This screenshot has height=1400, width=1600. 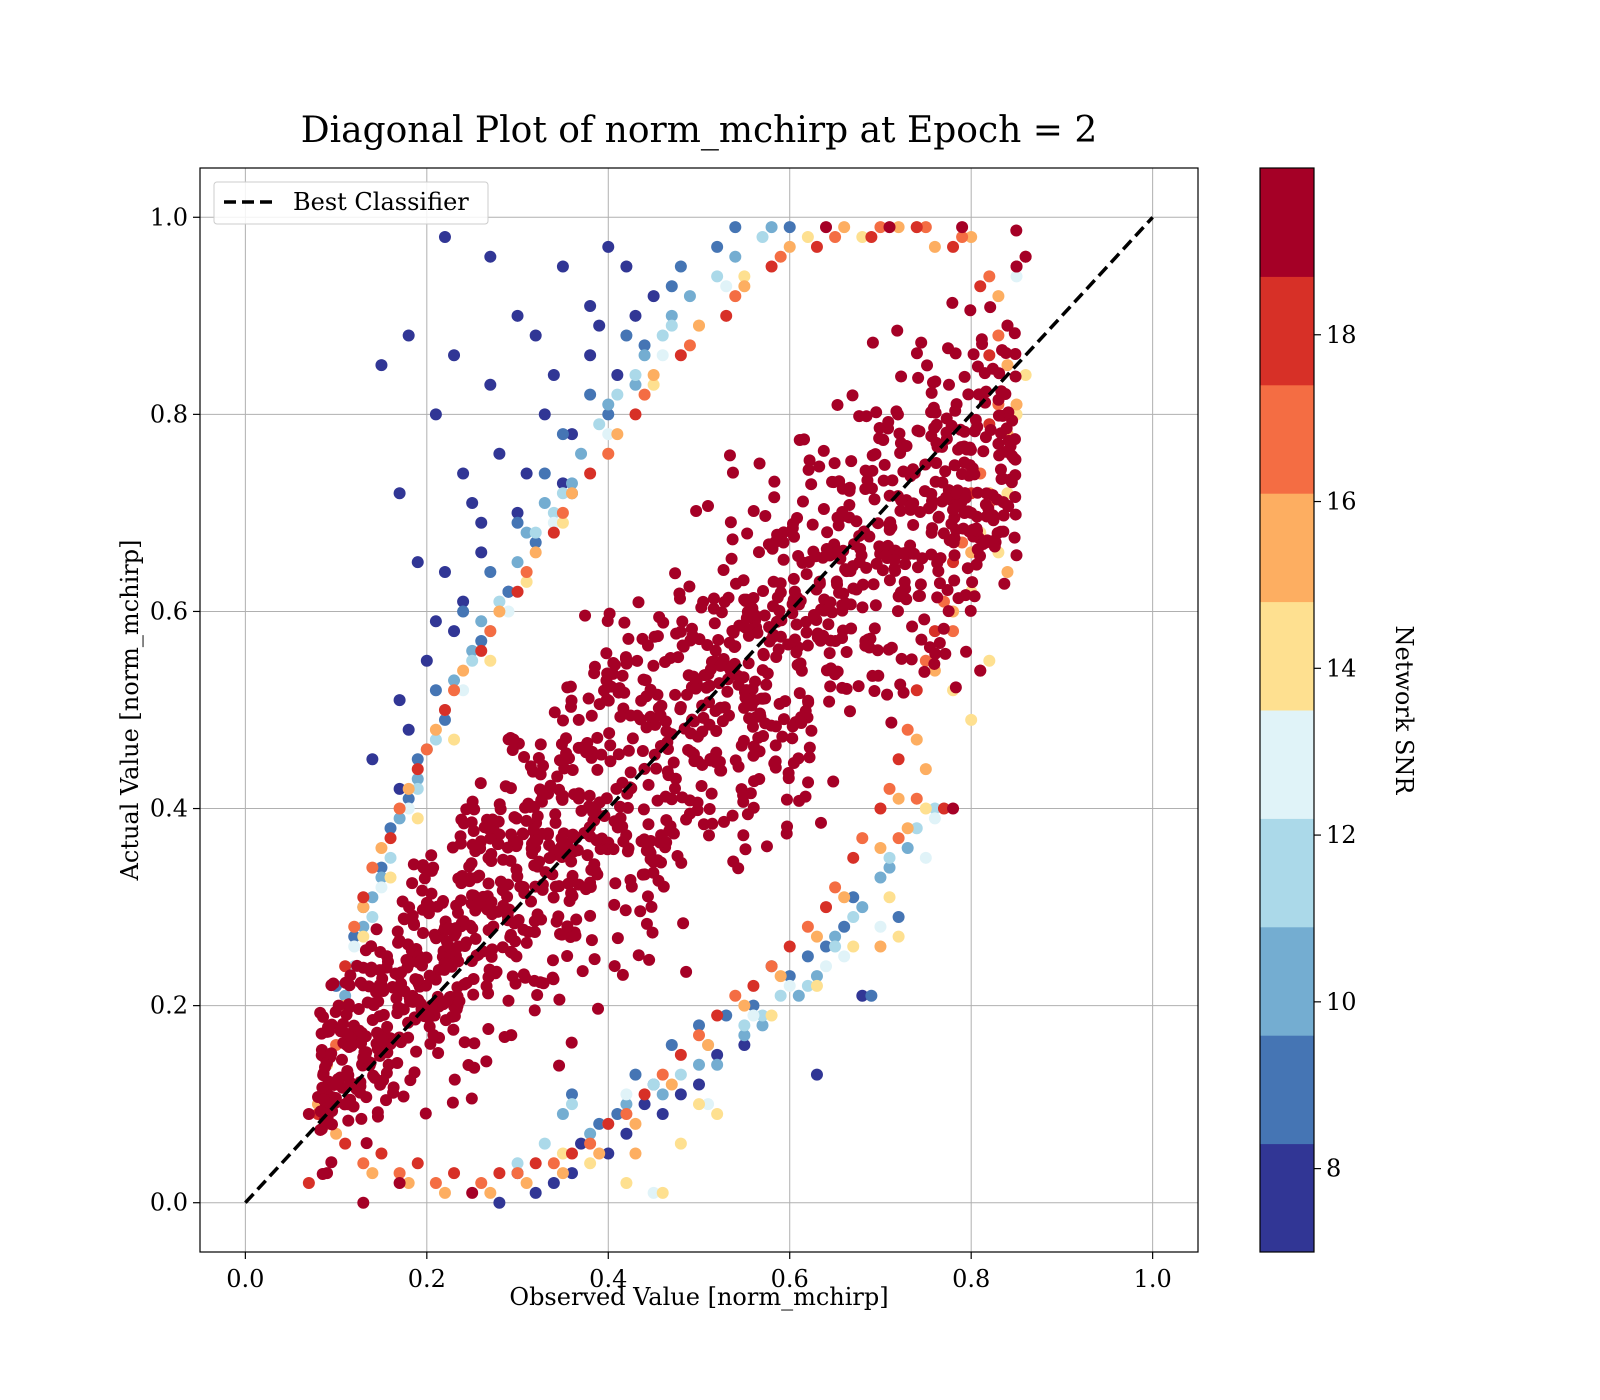 I want to click on x-axis-ticks: 0.0 0.2 0.4 0.6 0.8 1.0, so click(x=699, y=1272).